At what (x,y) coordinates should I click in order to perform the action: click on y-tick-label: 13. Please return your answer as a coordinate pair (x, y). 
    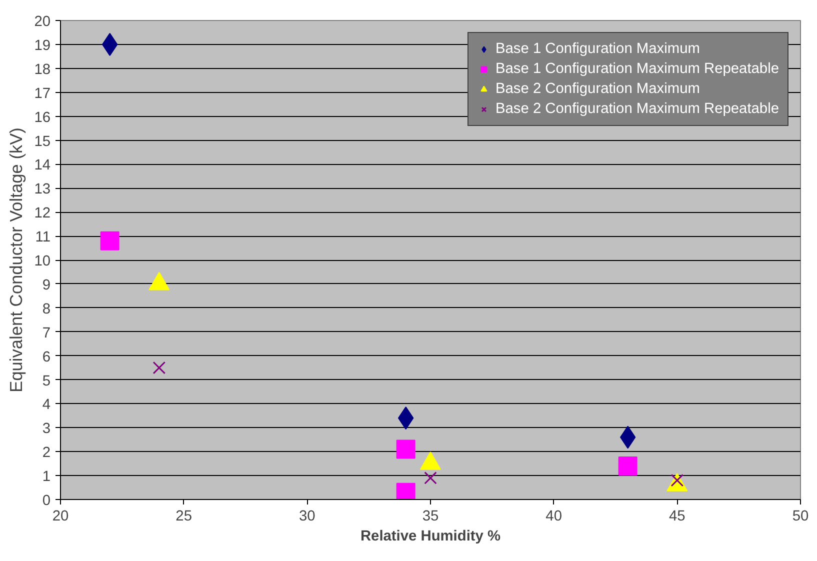
    Looking at the image, I should click on (42, 190).